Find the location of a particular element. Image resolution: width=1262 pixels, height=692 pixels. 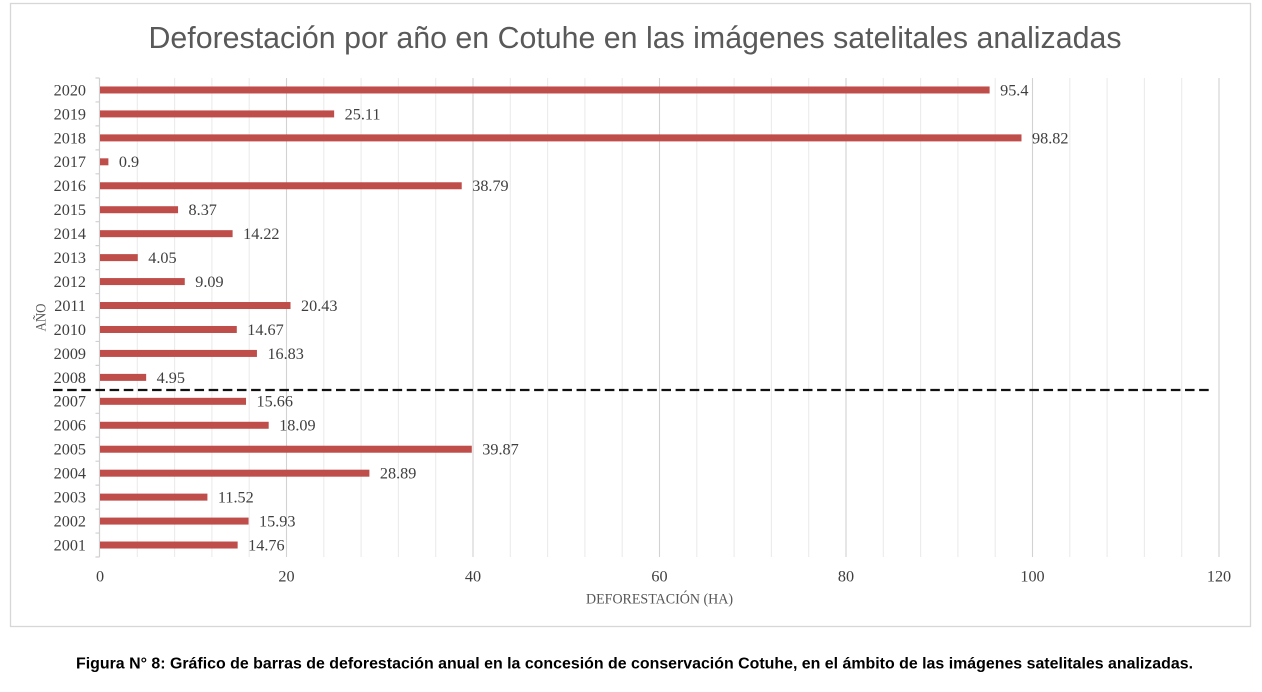

svg-text: 14.67 is located at coordinates (265, 330).